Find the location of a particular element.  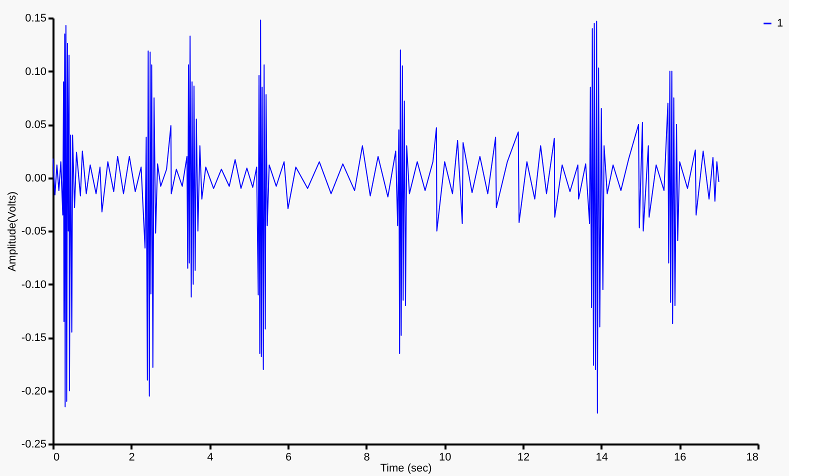

y-tick-label: 0.05 is located at coordinates (35, 125).